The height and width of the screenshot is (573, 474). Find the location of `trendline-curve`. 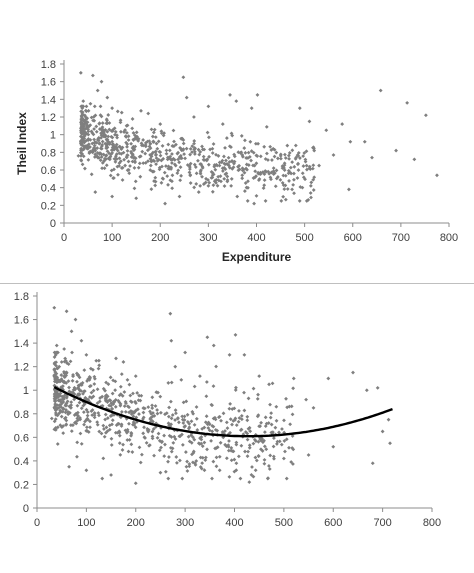

trendline-curve is located at coordinates (223, 412).